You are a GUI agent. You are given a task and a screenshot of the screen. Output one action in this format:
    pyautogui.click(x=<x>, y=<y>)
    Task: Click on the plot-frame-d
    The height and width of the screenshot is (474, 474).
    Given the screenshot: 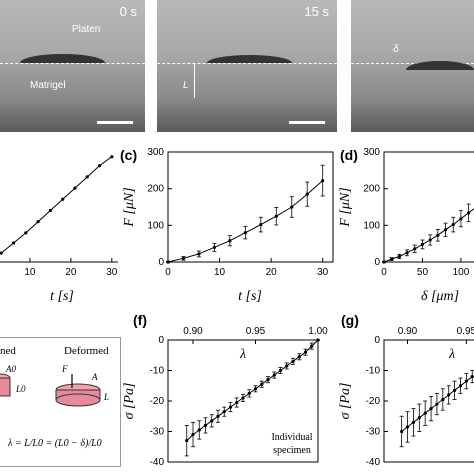 What is the action you would take?
    pyautogui.click(x=428, y=207)
    